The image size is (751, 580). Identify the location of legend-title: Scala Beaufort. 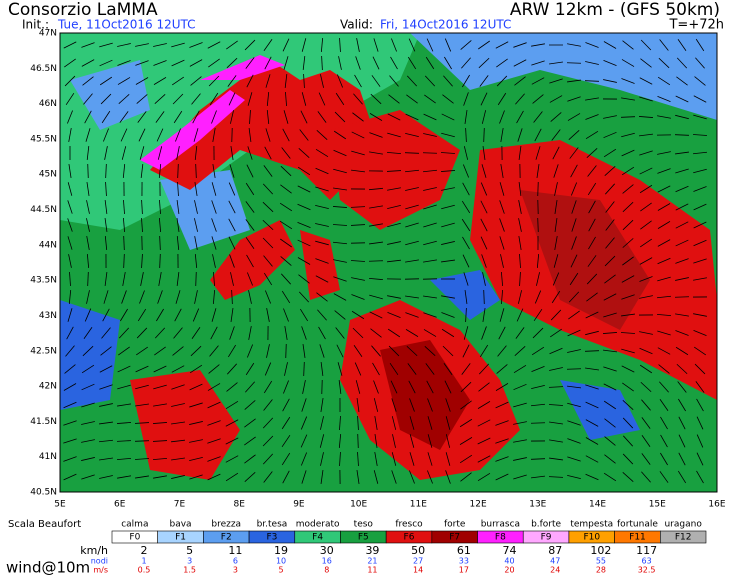
(44, 524).